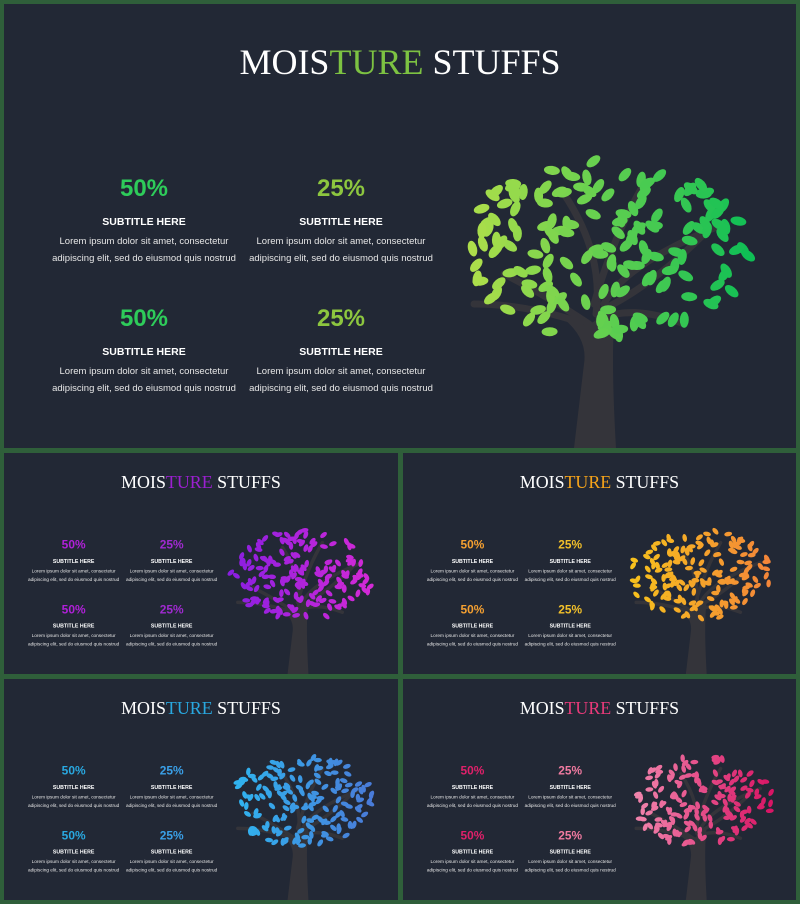  Describe the element at coordinates (172, 835) in the screenshot. I see `stat-value: 25%` at that location.